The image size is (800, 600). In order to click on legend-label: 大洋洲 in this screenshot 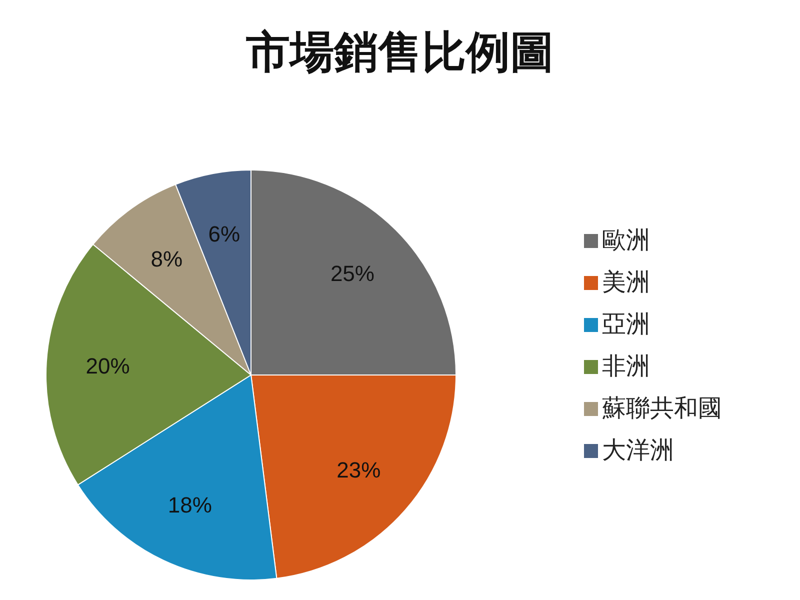, I will do `click(638, 450)`.